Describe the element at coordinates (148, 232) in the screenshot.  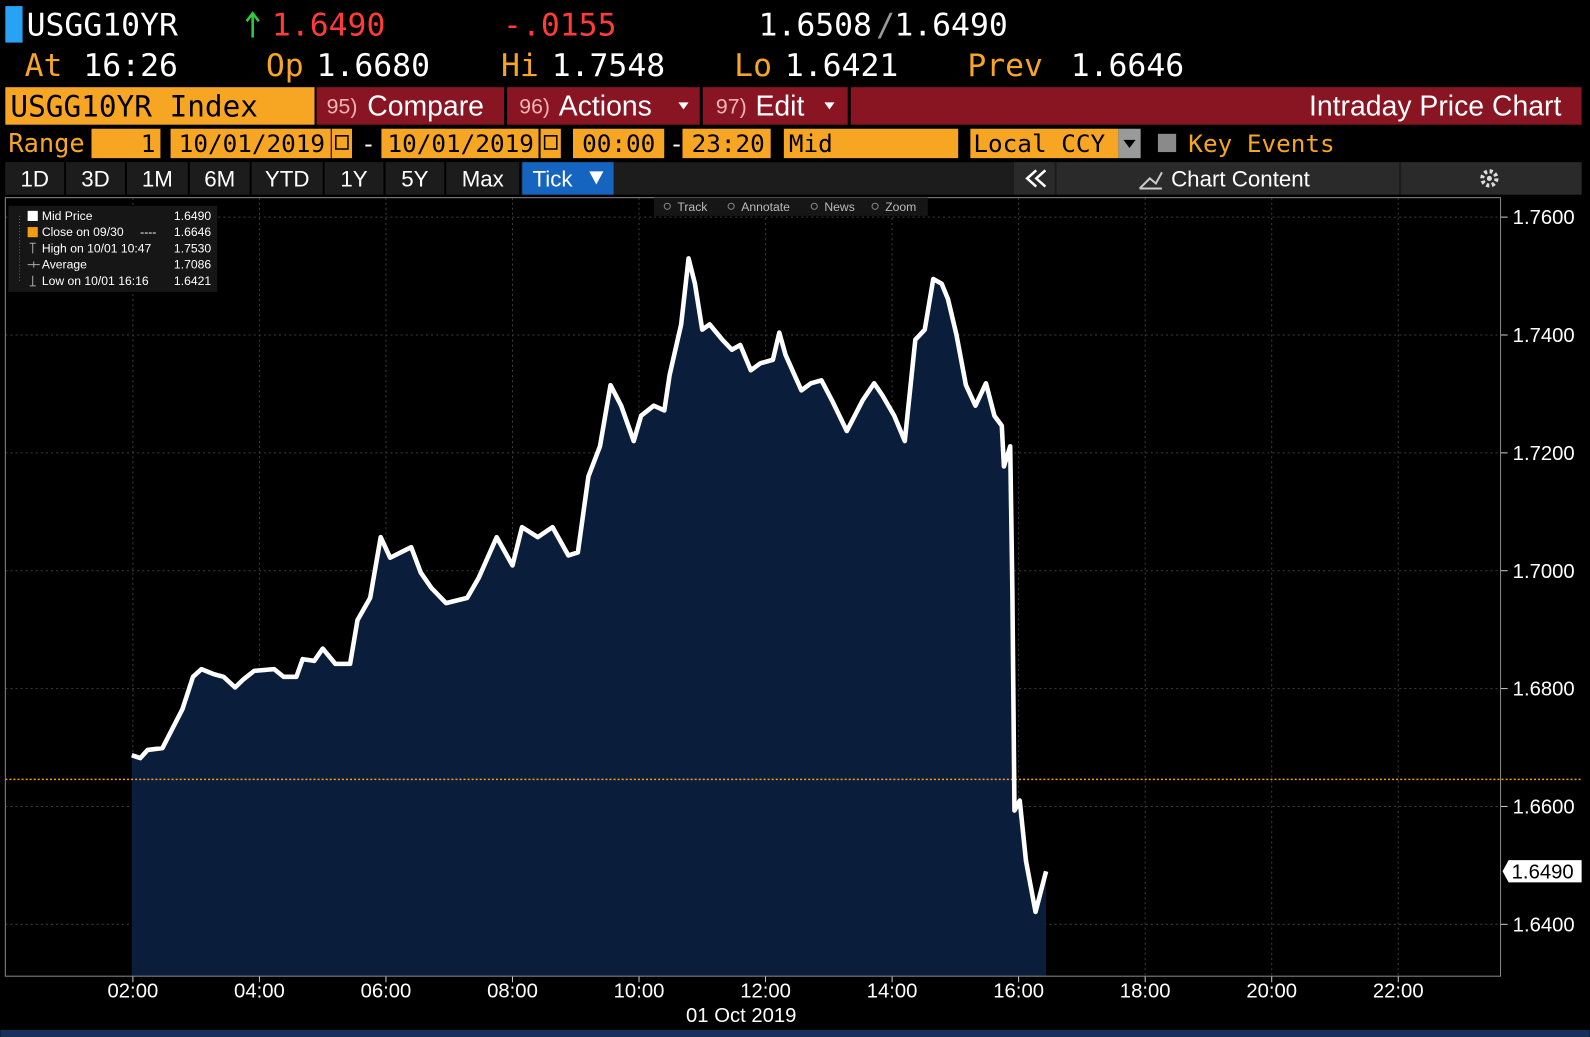
I see `legend-style: ----` at that location.